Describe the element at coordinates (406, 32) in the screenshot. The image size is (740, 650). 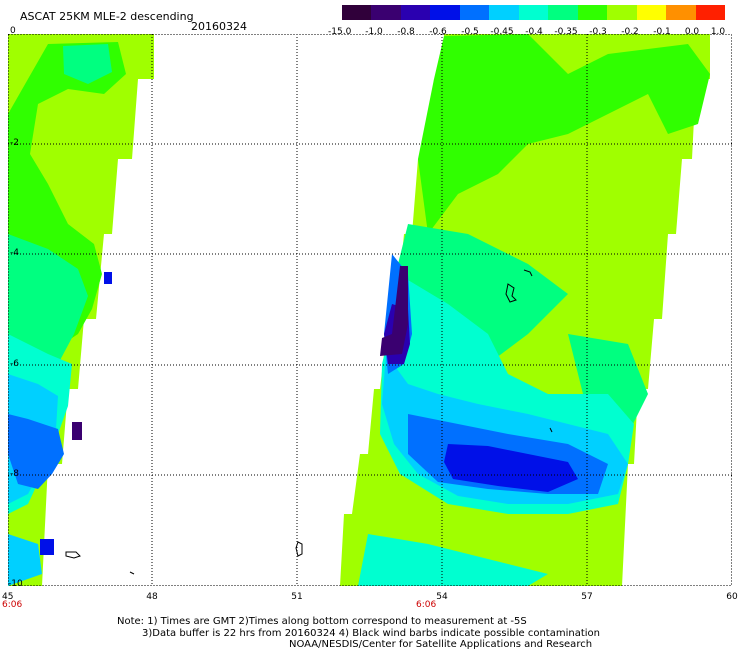
I see `colorbar-label: -0.8` at that location.